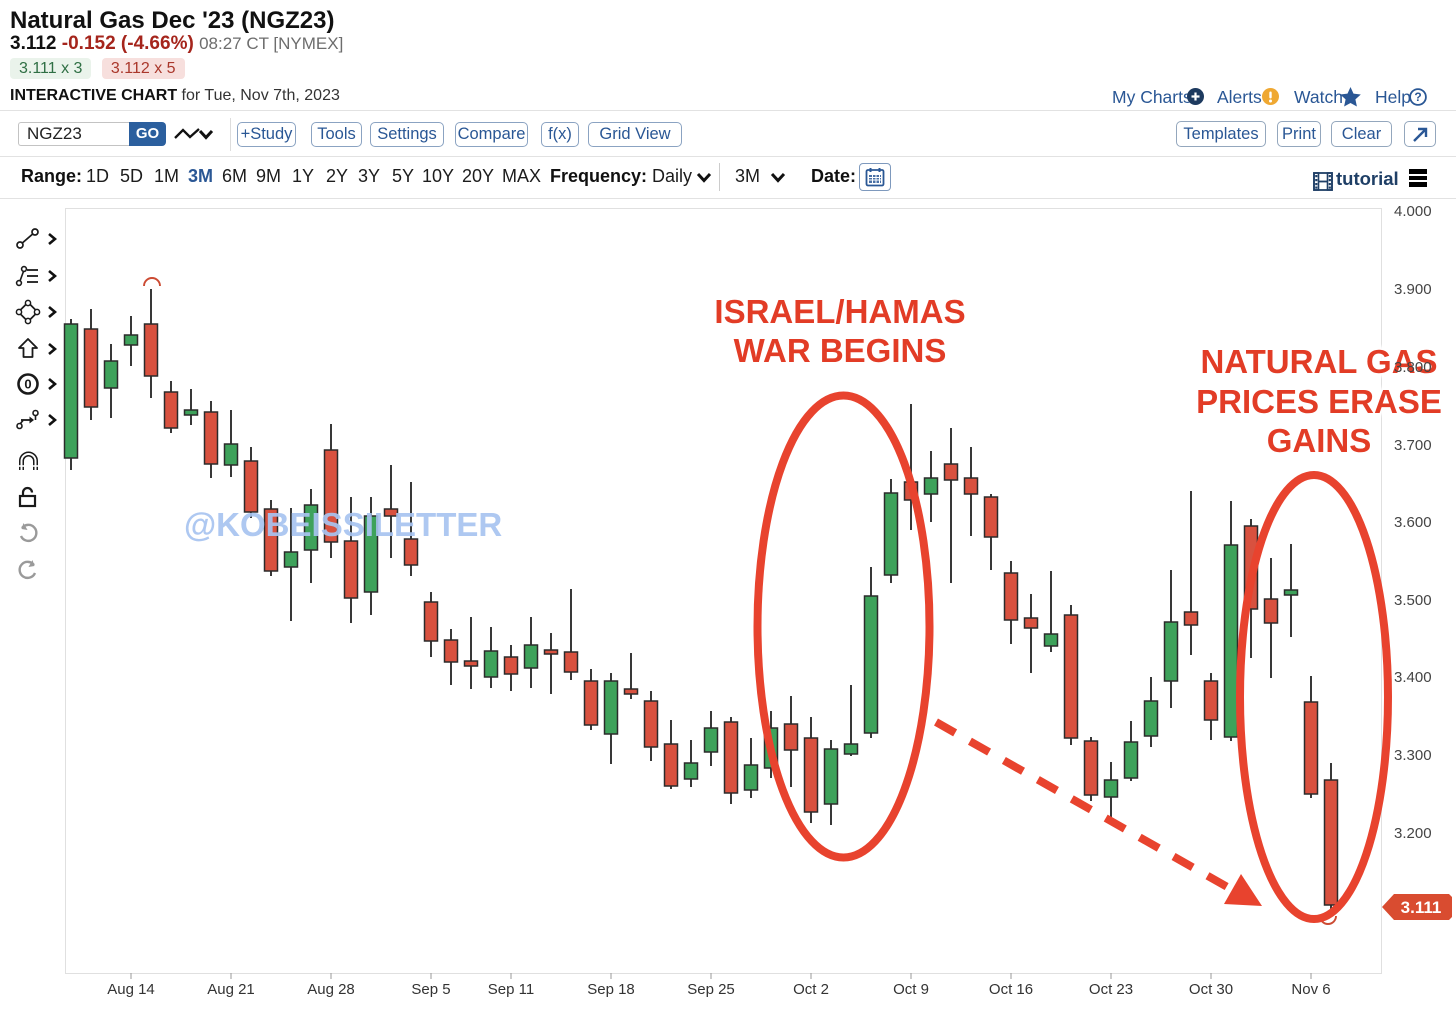 This screenshot has height=1015, width=1456. What do you see at coordinates (27, 384) in the screenshot?
I see `svg-text: 0` at bounding box center [27, 384].